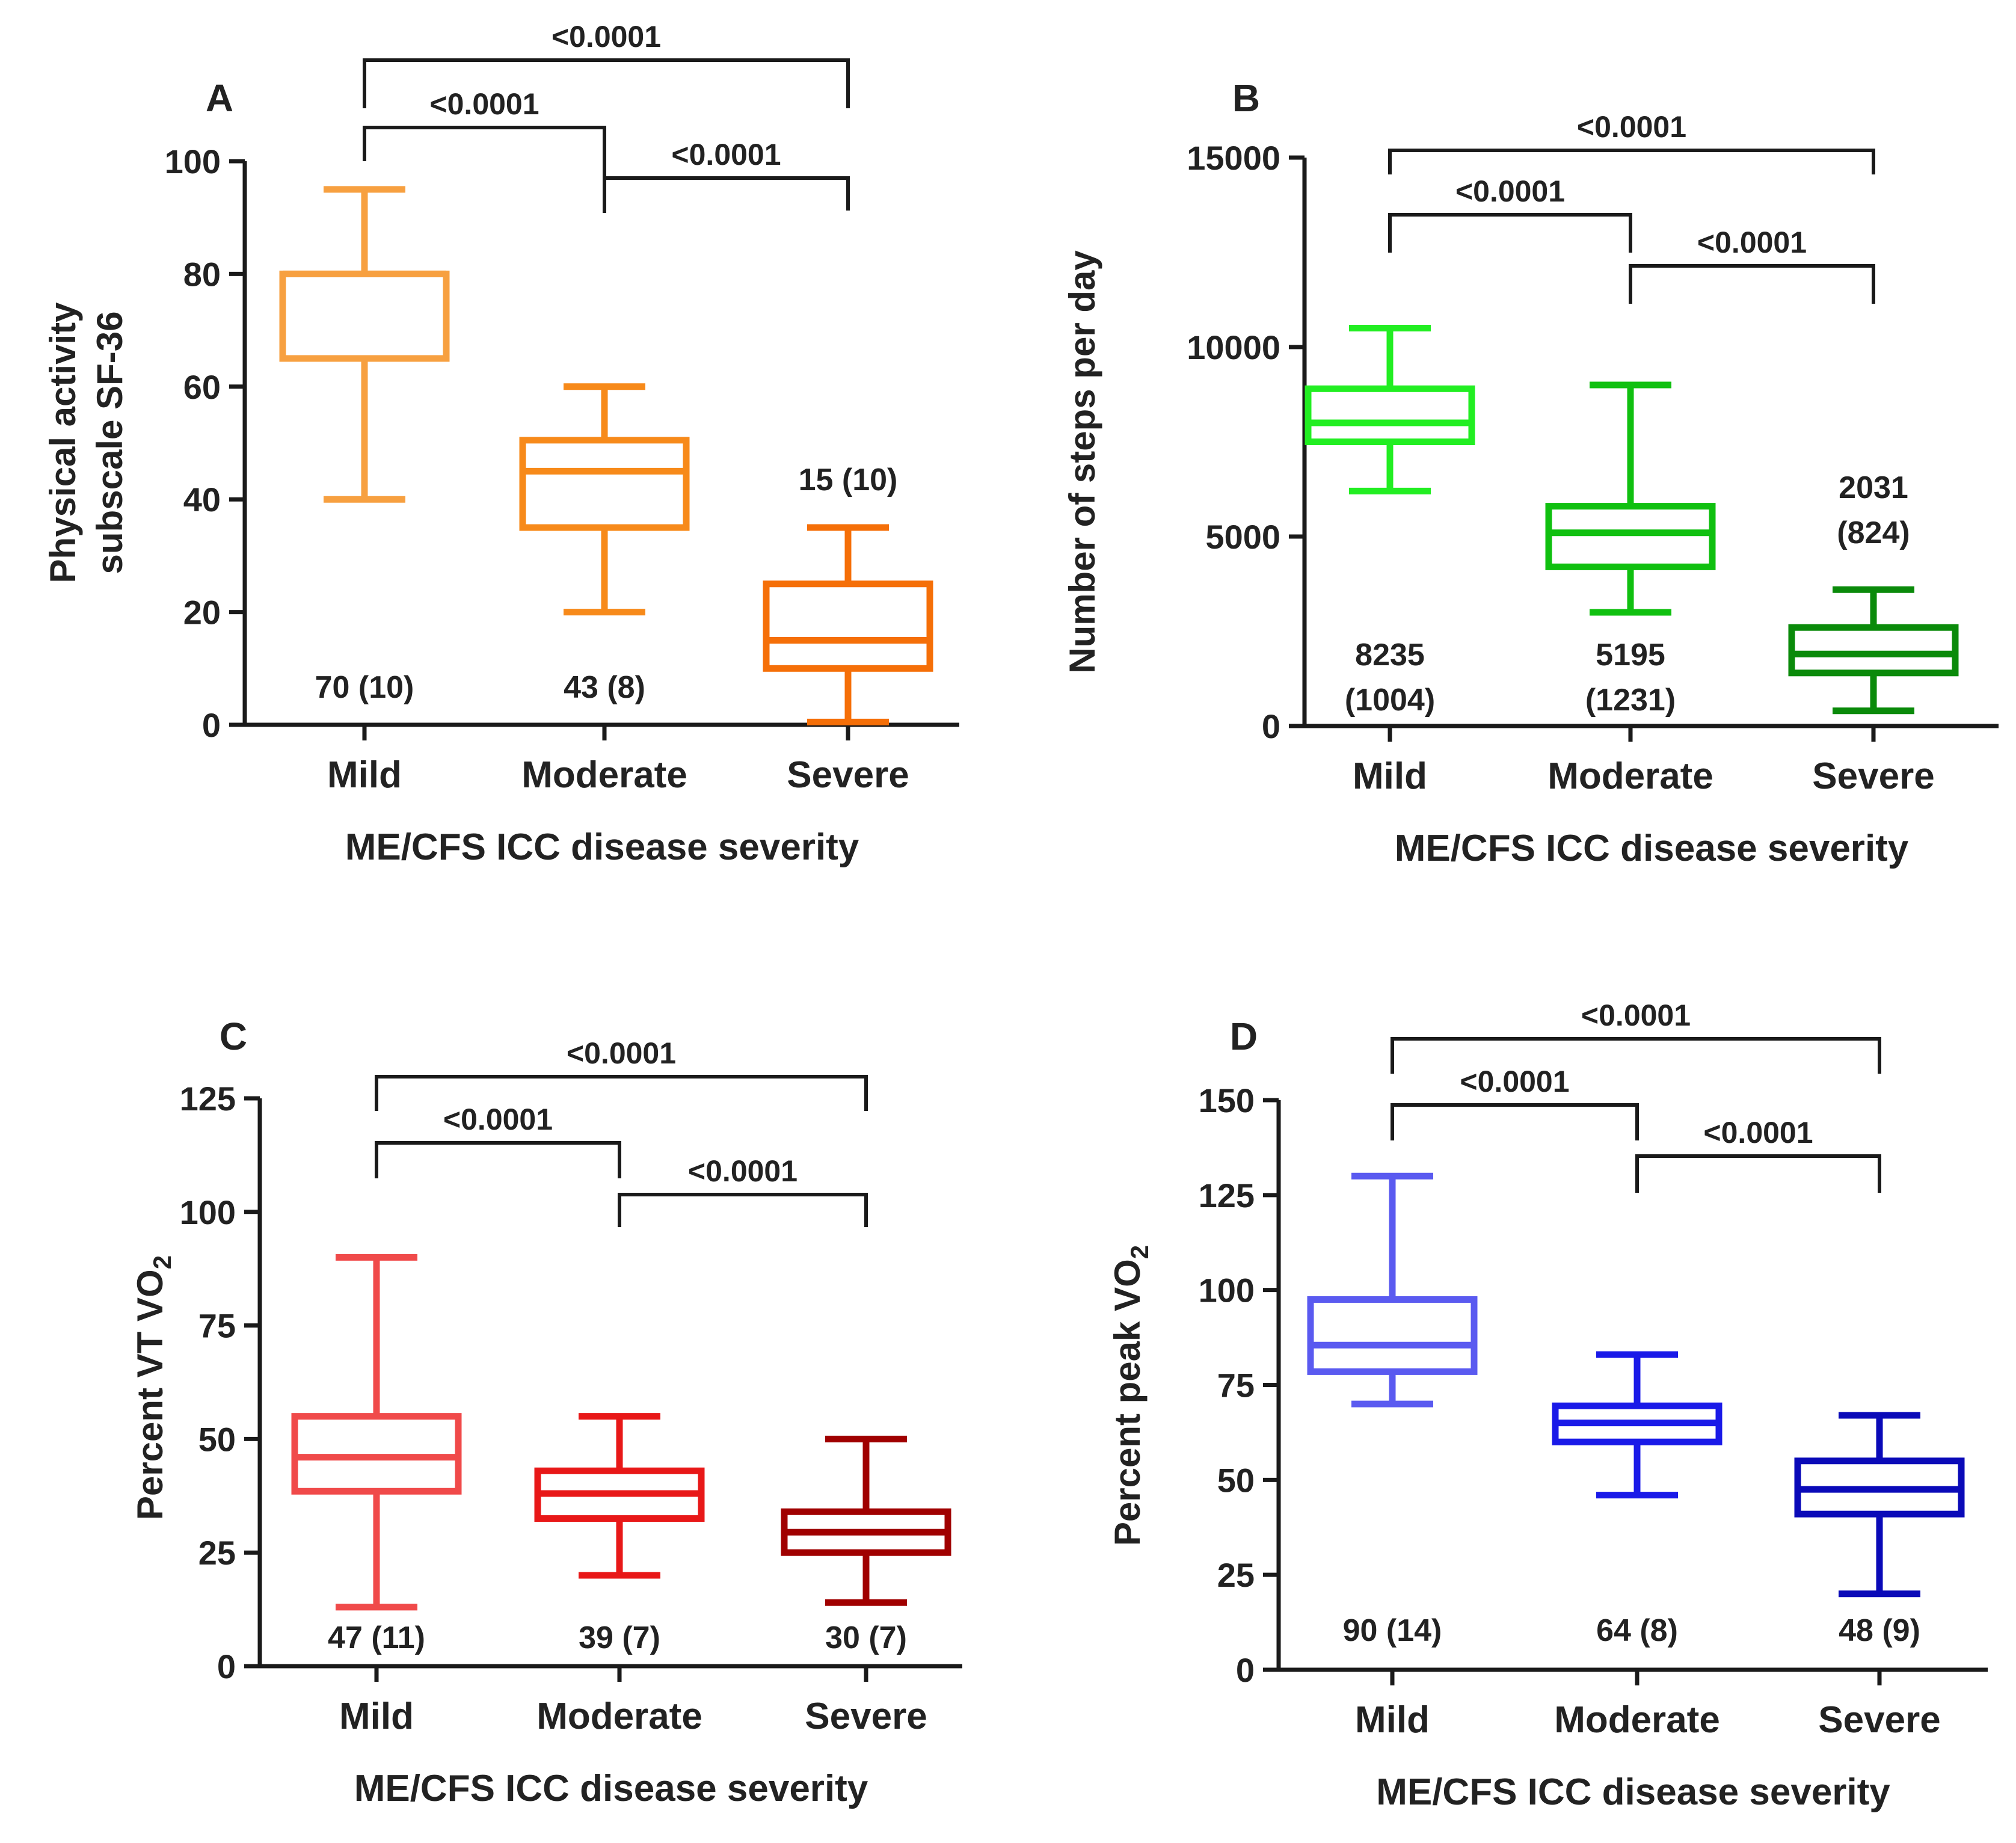  What do you see at coordinates (365, 688) in the screenshot?
I see `stat-annotation: 70 (10)` at bounding box center [365, 688].